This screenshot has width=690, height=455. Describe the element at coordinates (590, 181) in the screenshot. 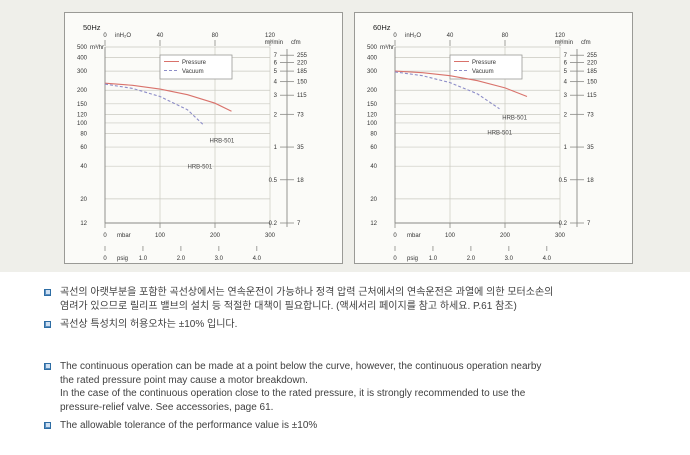

I see `svg-text: 18` at that location.